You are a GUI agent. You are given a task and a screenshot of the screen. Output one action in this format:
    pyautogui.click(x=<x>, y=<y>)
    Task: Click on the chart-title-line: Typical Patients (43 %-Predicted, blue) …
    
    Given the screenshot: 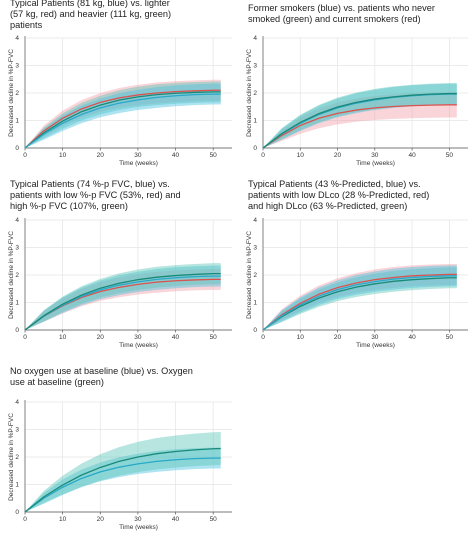 What is the action you would take?
    pyautogui.click(x=334, y=184)
    